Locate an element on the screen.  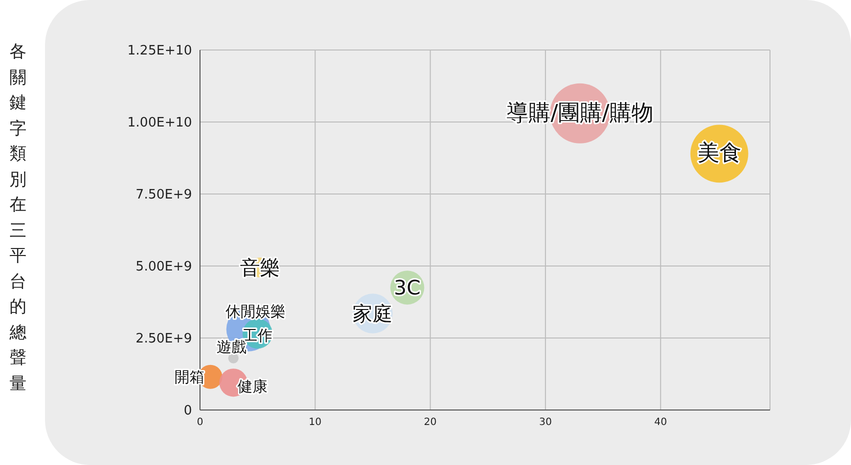
x-tick-label: 0 is located at coordinates (200, 422).